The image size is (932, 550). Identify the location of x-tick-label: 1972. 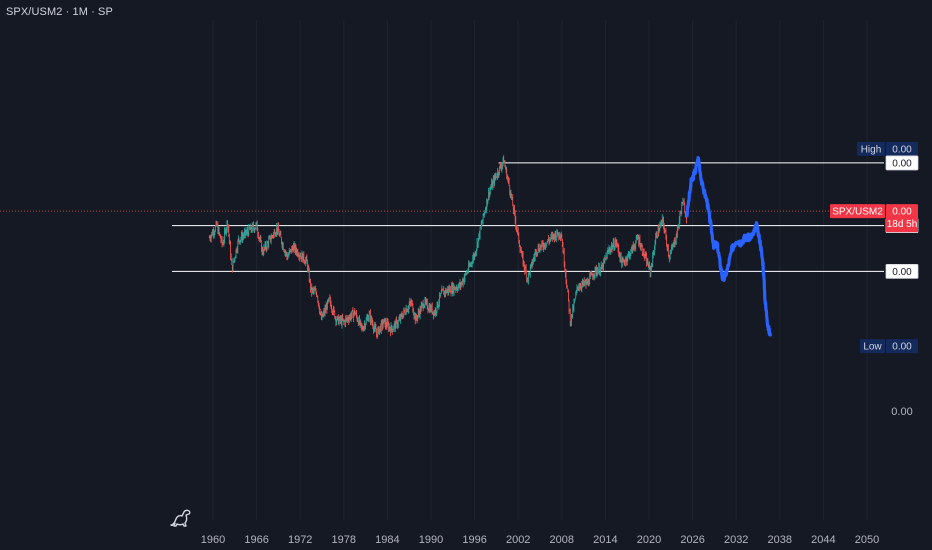
(300, 540).